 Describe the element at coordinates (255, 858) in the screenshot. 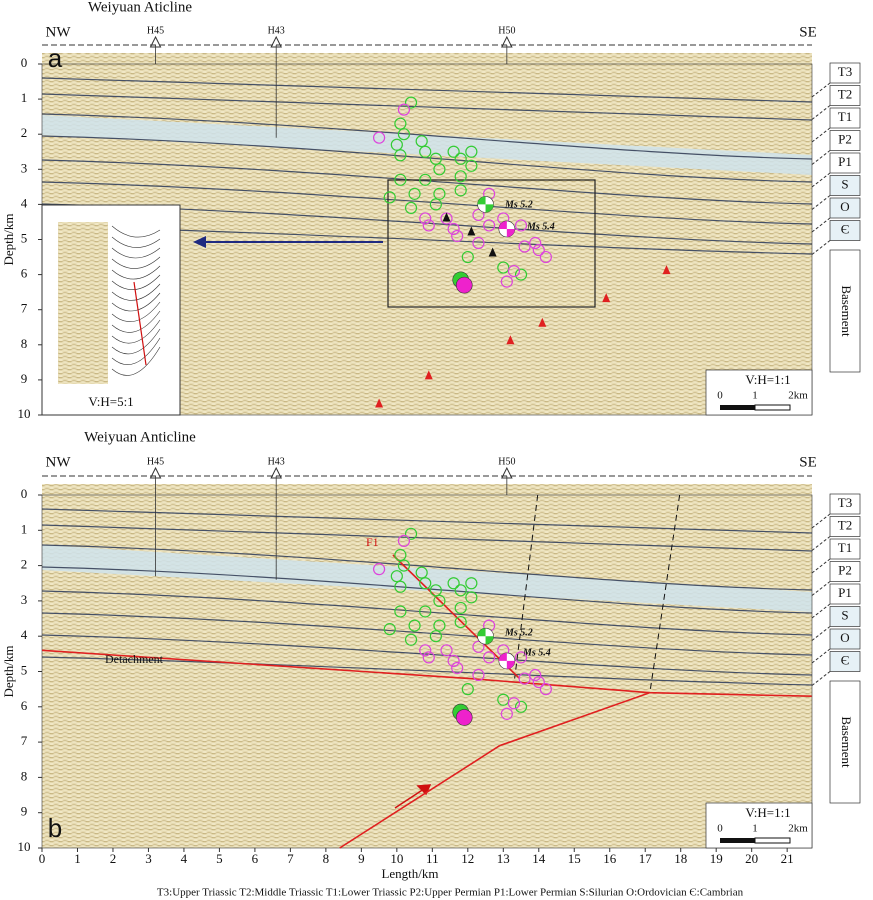

I see `x-tick-label: 6` at that location.